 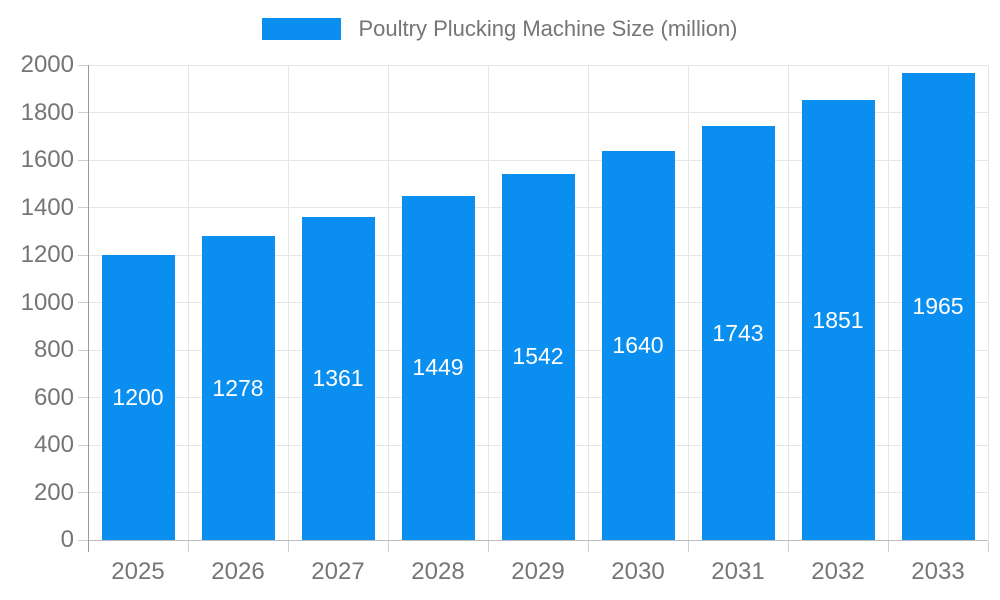 I want to click on bar-value-label: 1200, so click(x=138, y=397).